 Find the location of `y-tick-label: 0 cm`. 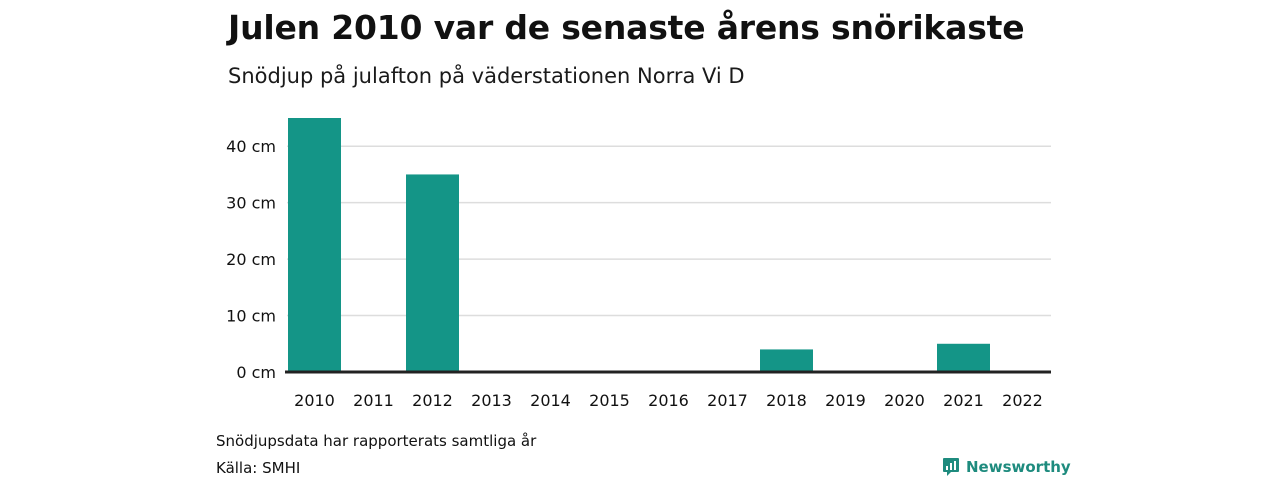

y-tick-label: 0 cm is located at coordinates (256, 372).